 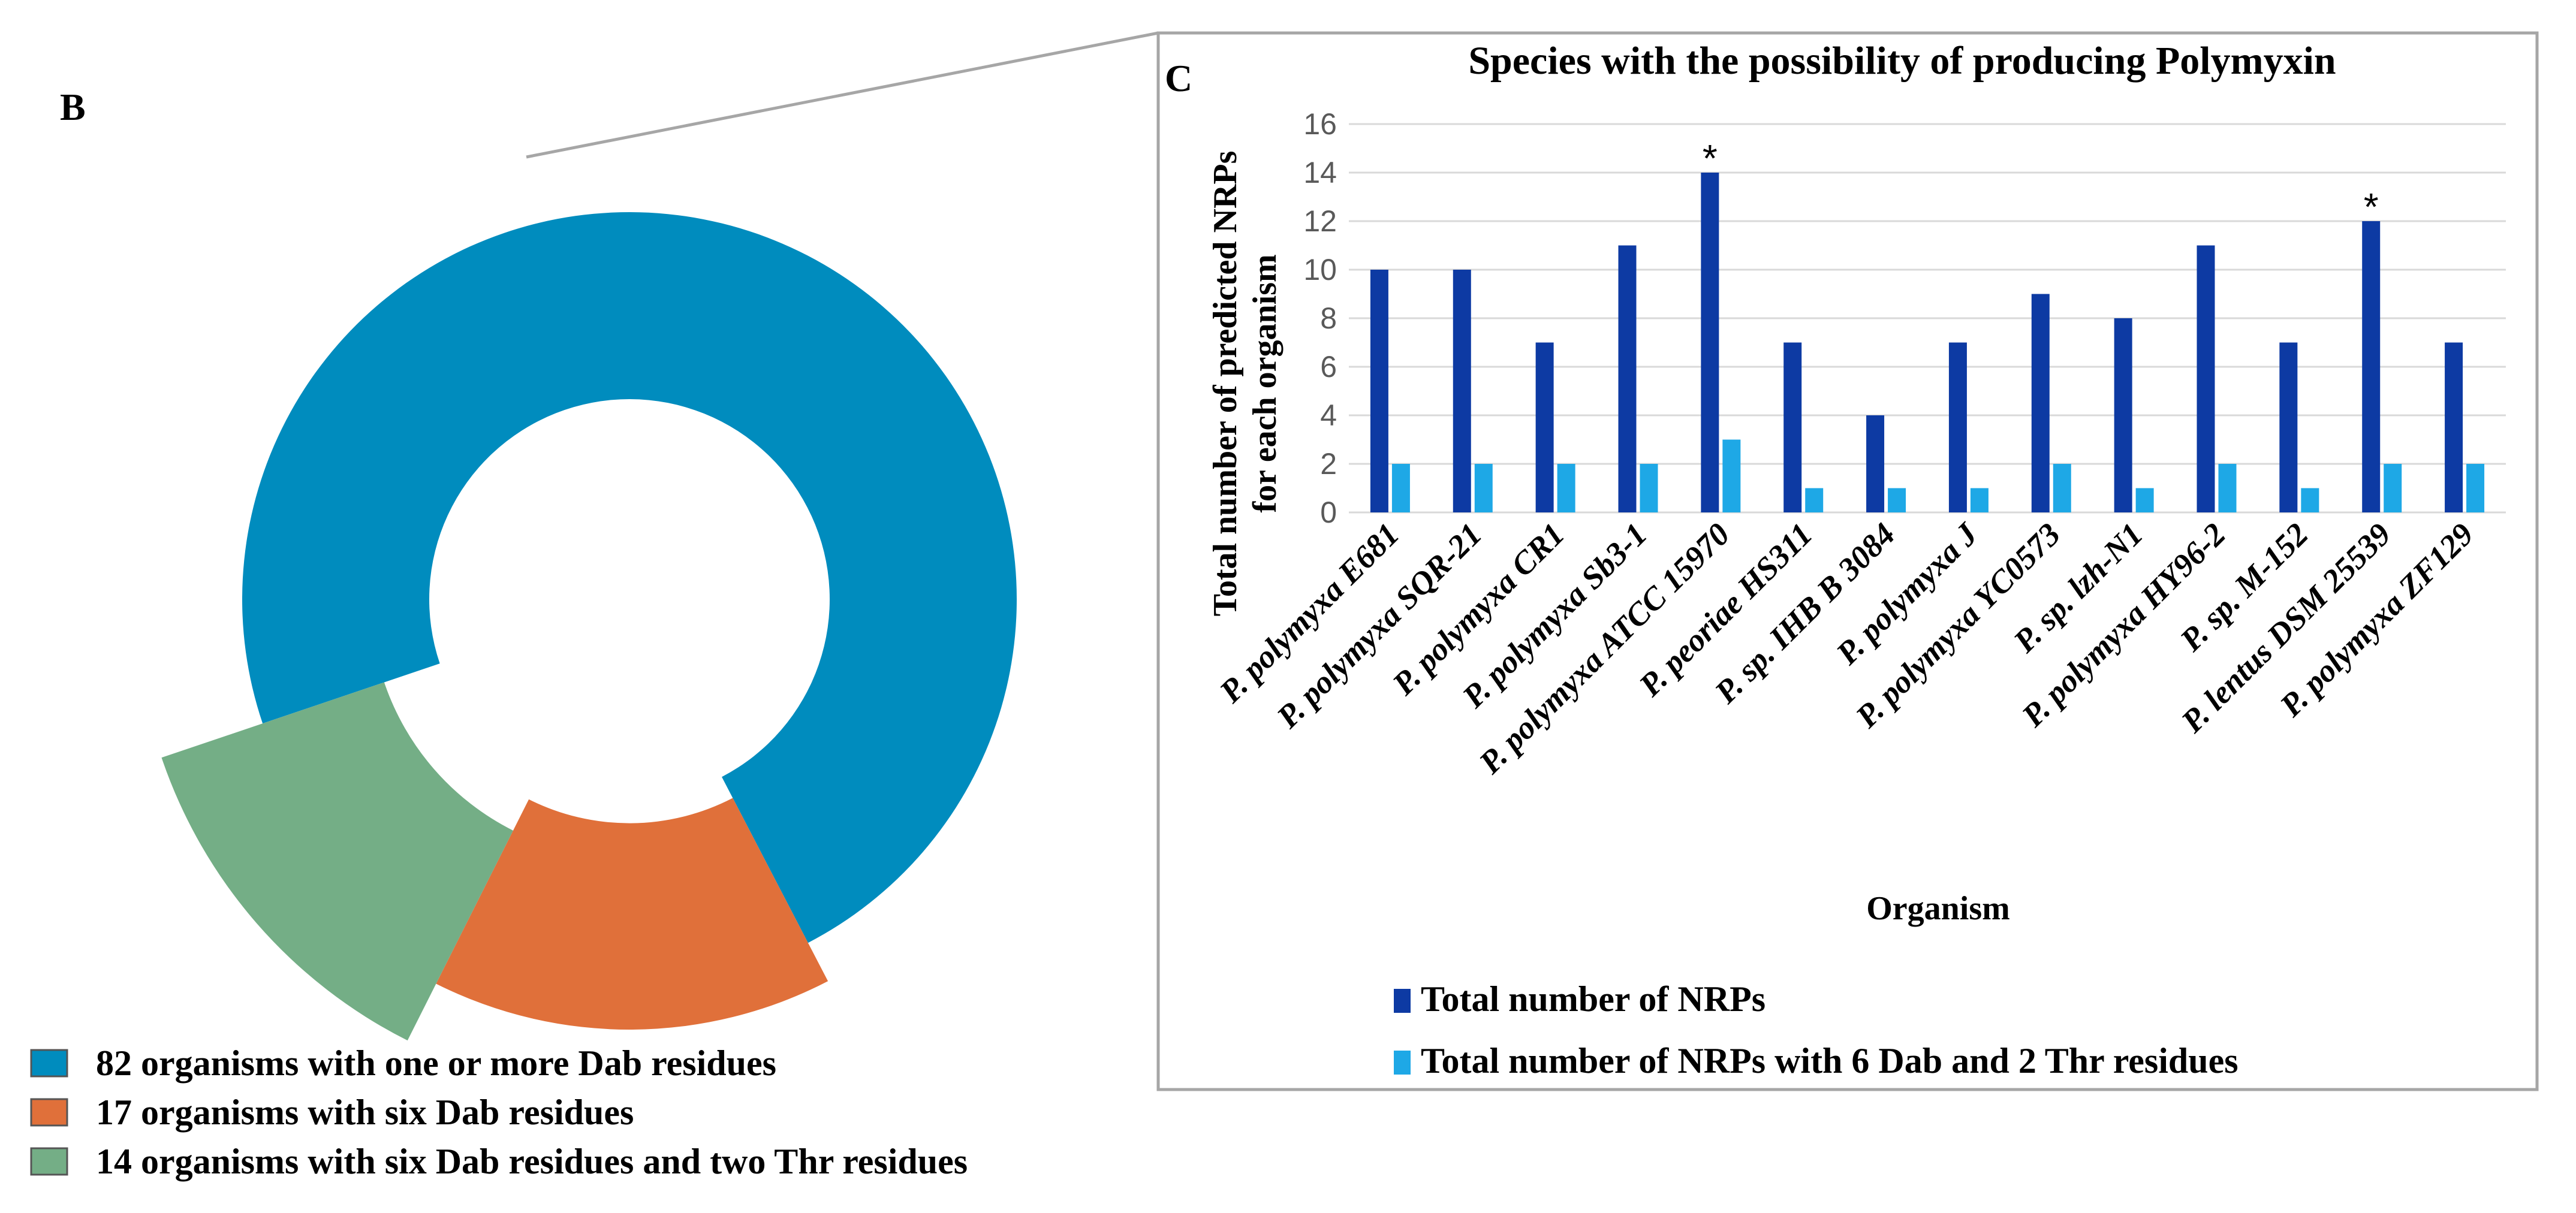 I want to click on bar-nrps-dab-thr-p-sp-lzh-n1, so click(x=2145, y=500).